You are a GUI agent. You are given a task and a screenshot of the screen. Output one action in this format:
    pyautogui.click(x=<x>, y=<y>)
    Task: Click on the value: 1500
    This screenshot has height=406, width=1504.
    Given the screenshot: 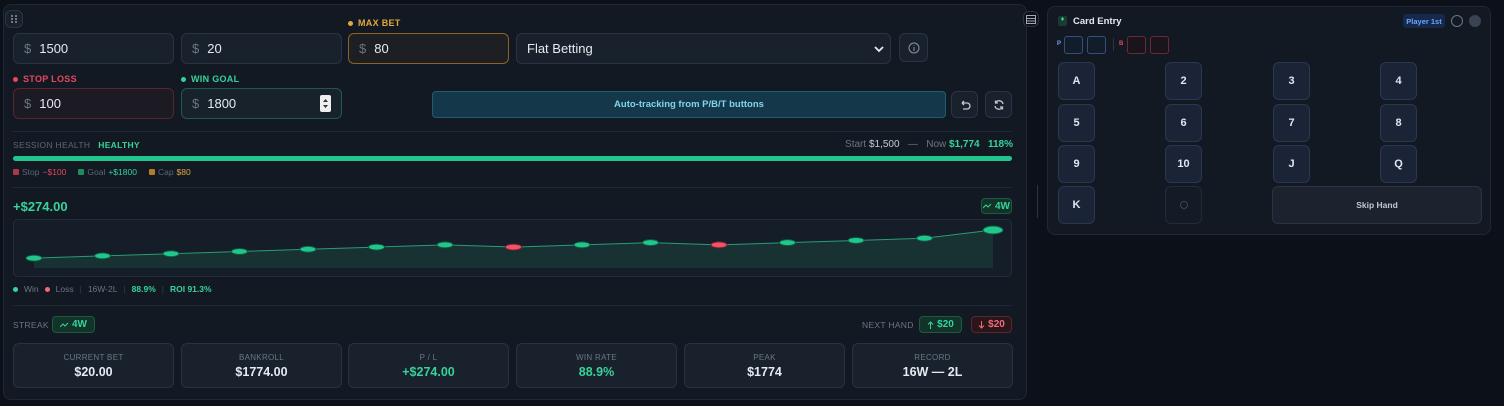 What is the action you would take?
    pyautogui.click(x=54, y=48)
    